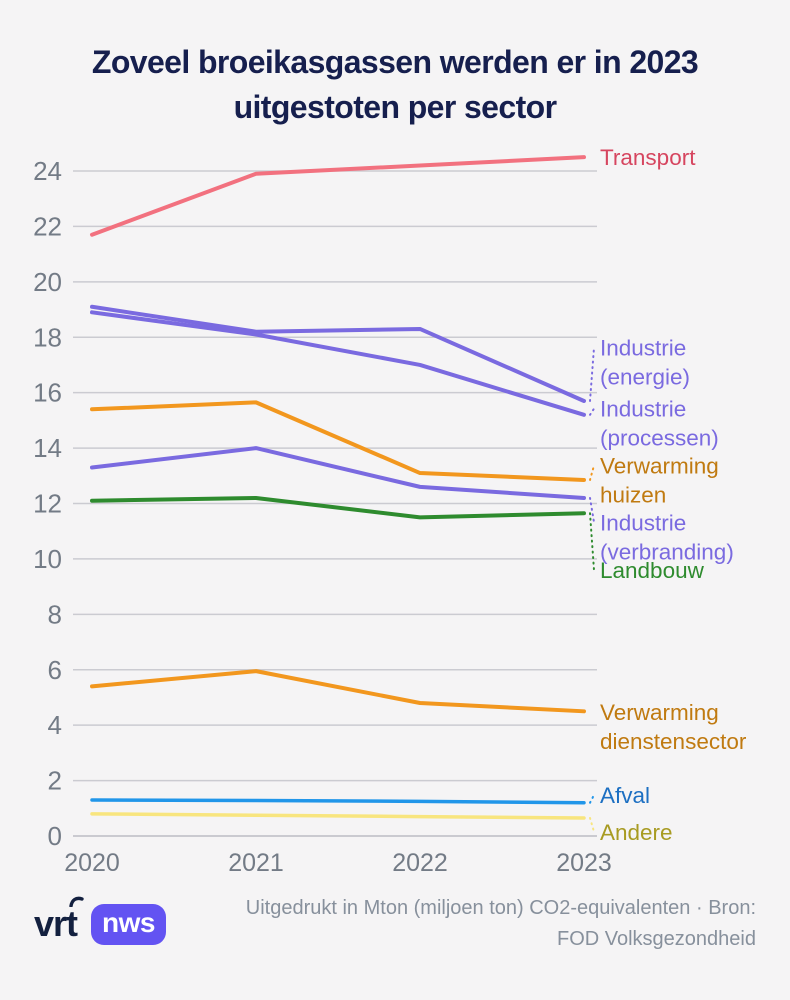  Describe the element at coordinates (659, 438) in the screenshot. I see `series-label-industrie-processen-line2: (processen)` at that location.